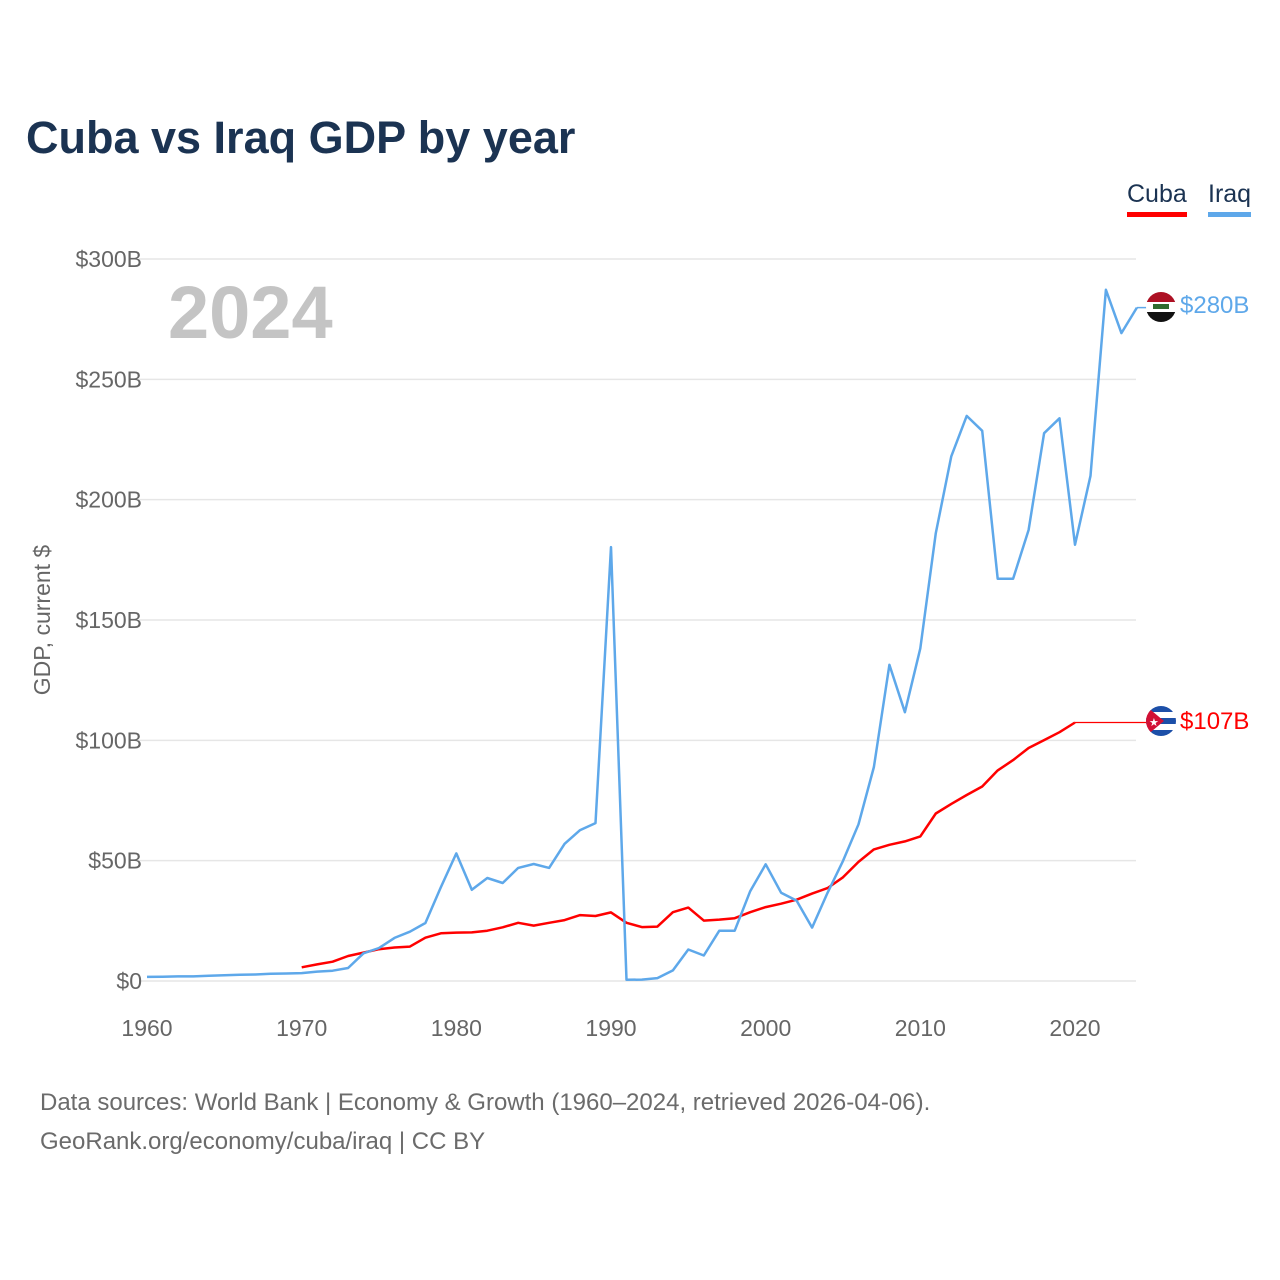  What do you see at coordinates (42, 620) in the screenshot?
I see `y-axis-label: GDP, current $` at bounding box center [42, 620].